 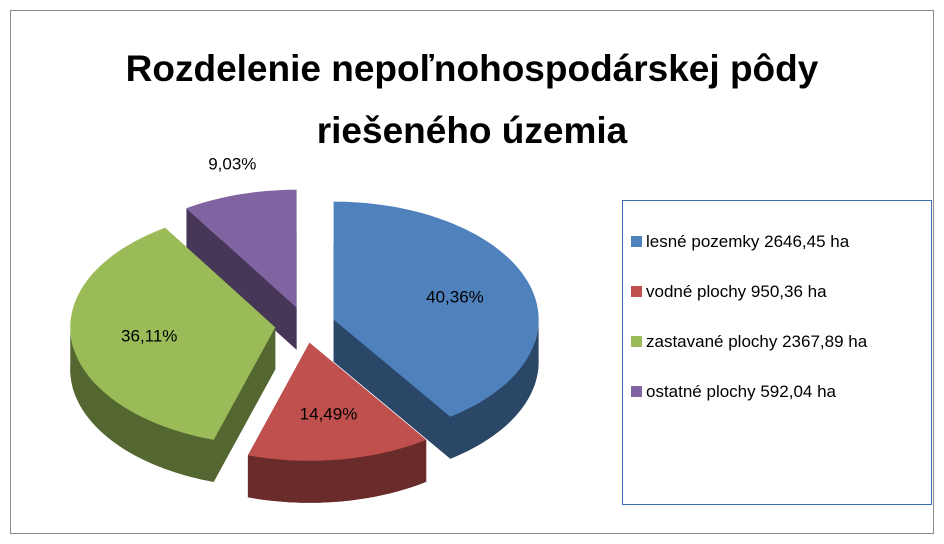 I want to click on data-label: 14,49%, so click(x=329, y=414).